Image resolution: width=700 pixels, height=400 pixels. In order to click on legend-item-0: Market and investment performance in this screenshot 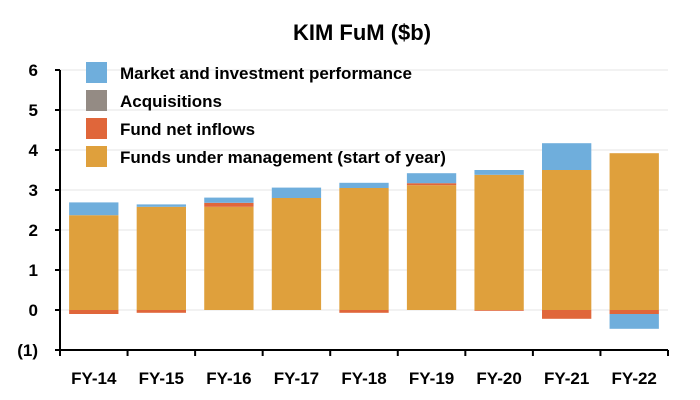, I will do `click(249, 72)`.